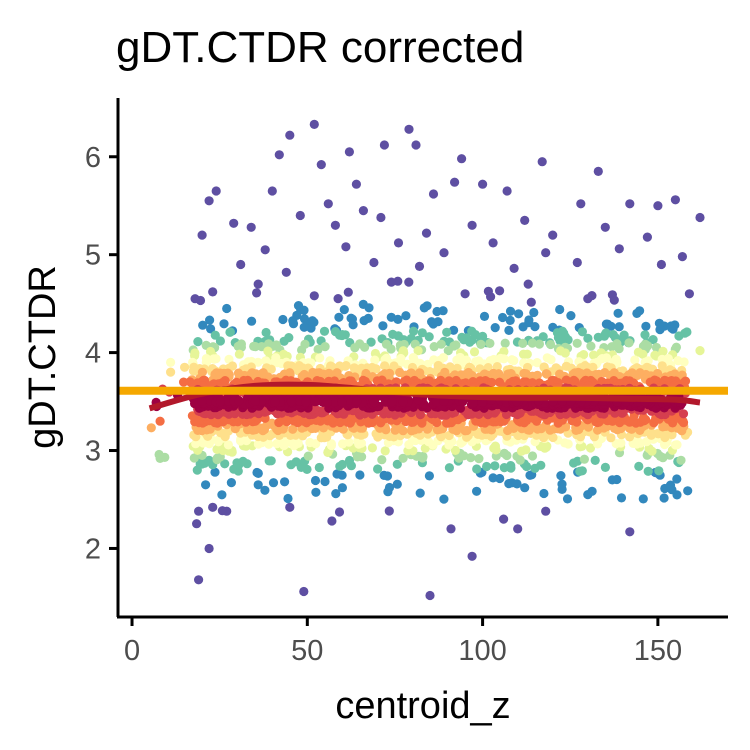 The image size is (750, 750). I want to click on smooth-trend-line, so click(424, 396).